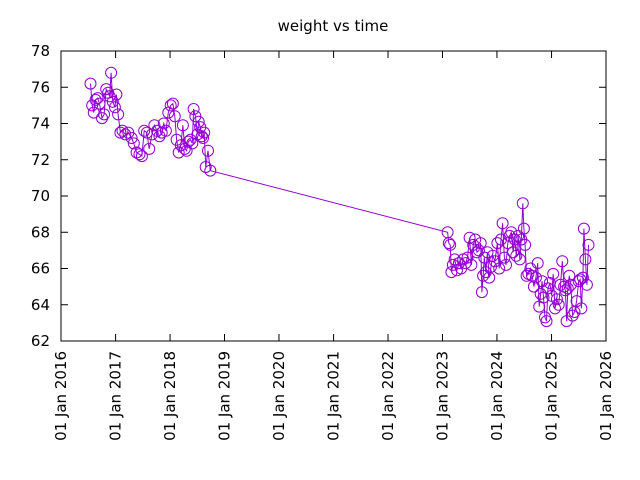 The width and height of the screenshot is (640, 480). Describe the element at coordinates (225, 396) in the screenshot. I see `x-tick-label: 01 Jan 2019` at that location.